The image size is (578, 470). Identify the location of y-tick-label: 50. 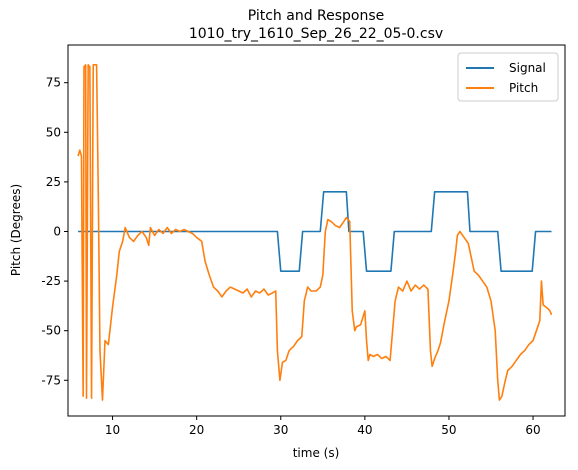
(53, 132).